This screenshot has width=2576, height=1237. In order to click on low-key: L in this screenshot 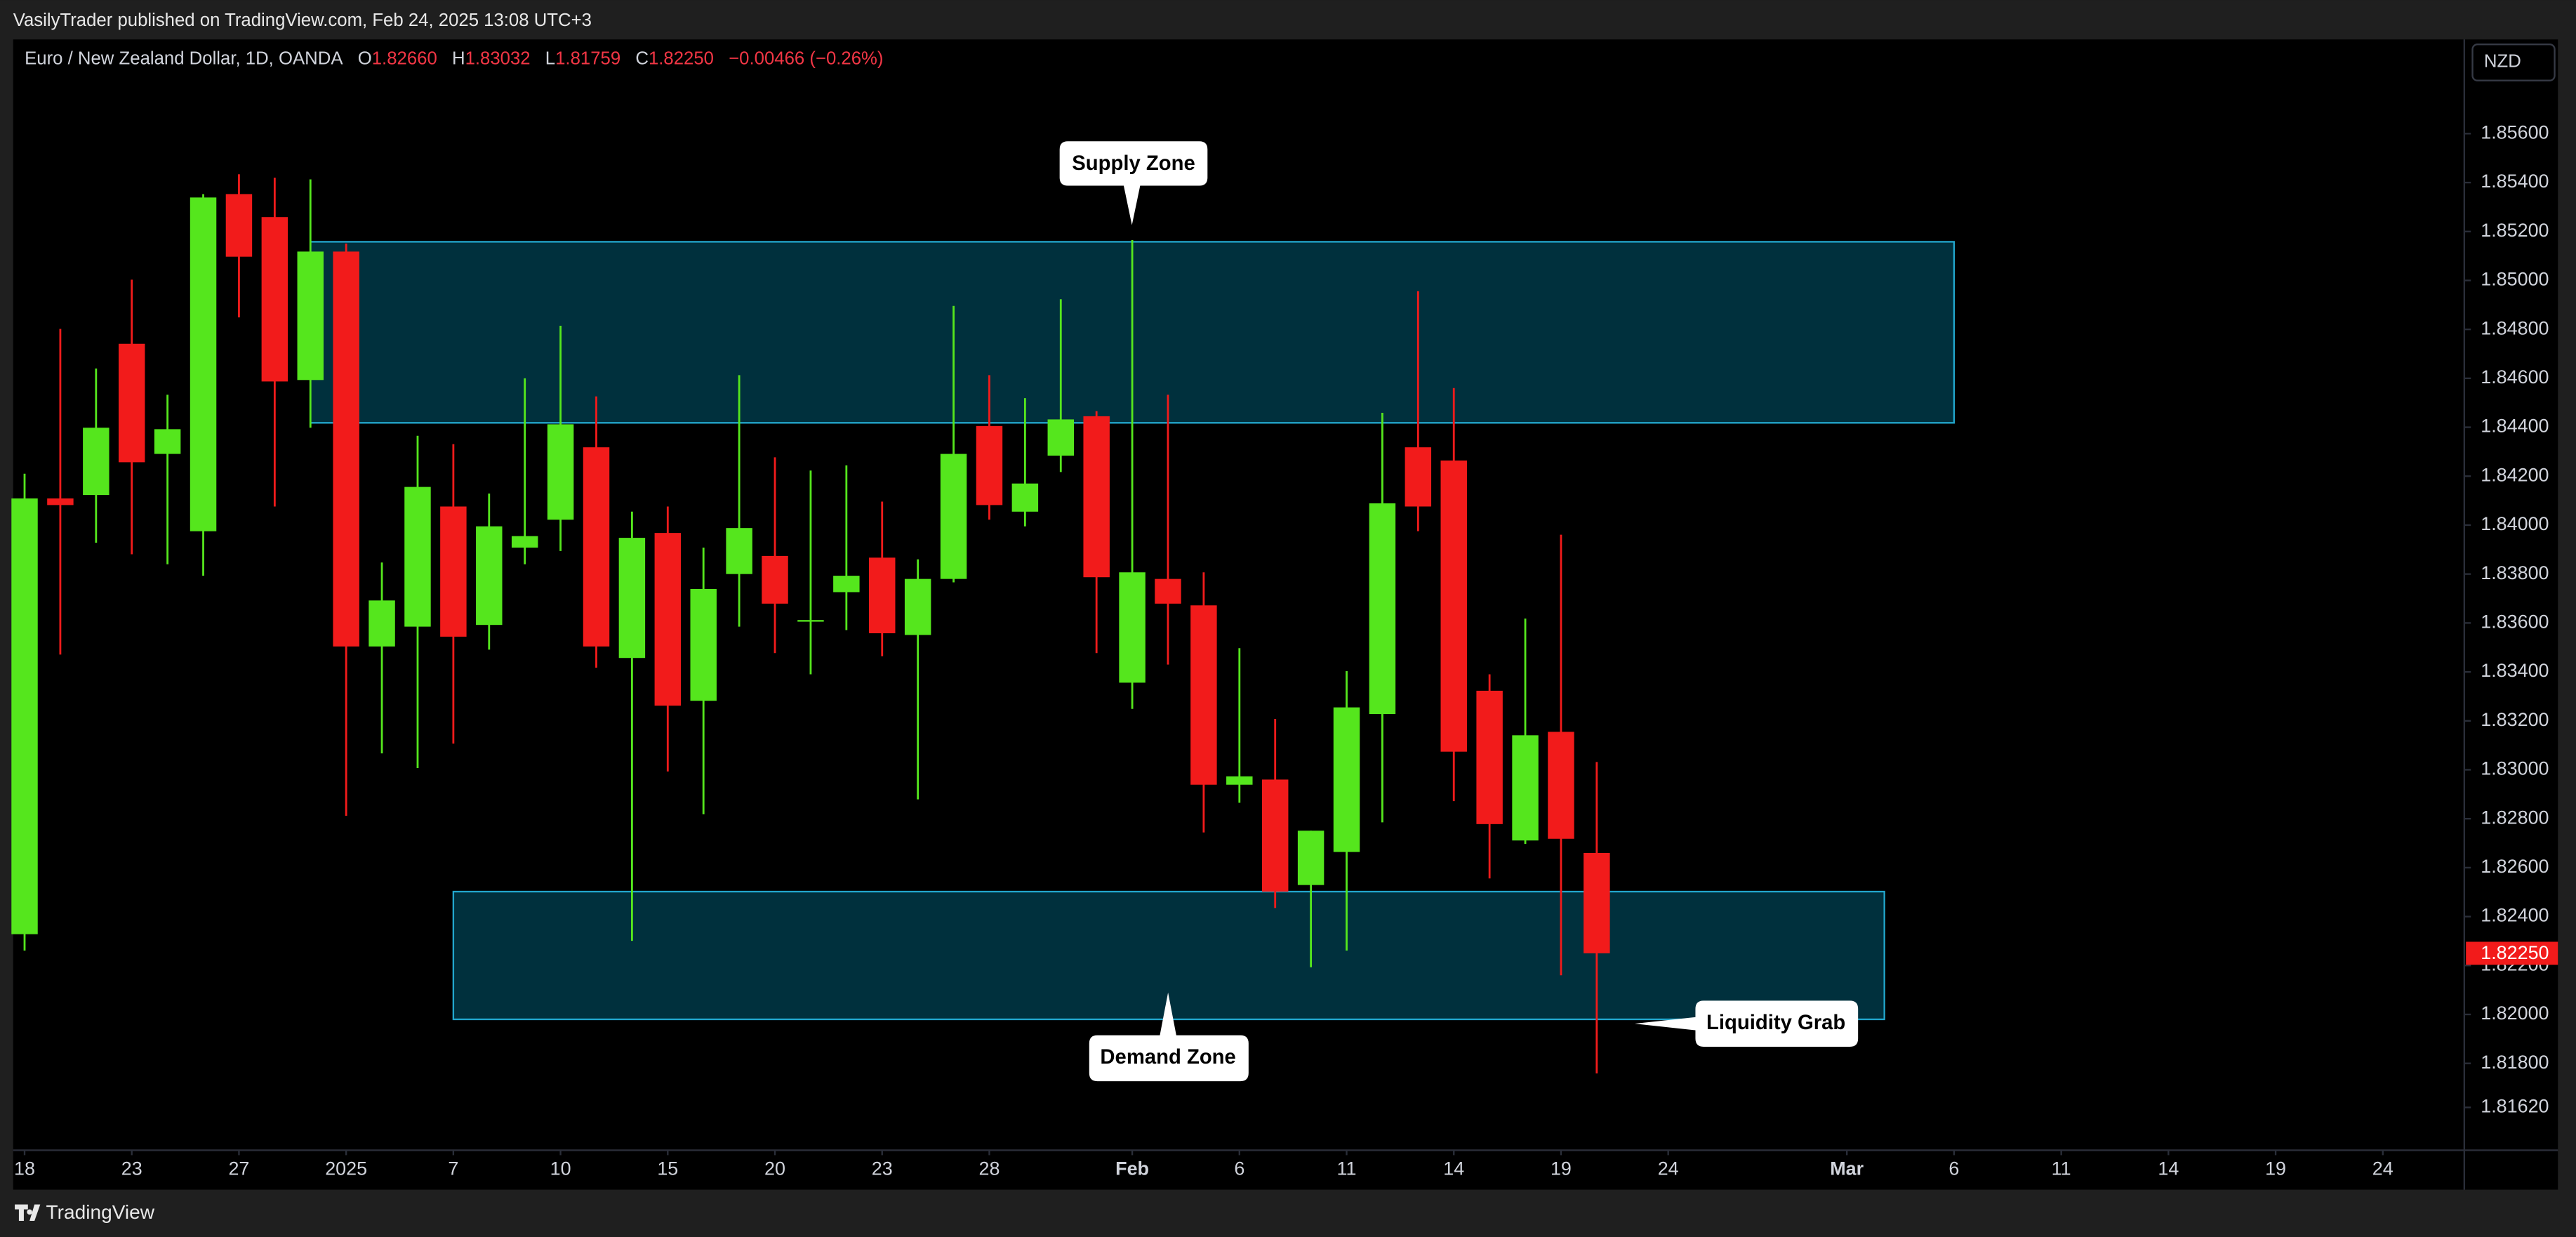, I will do `click(550, 58)`.